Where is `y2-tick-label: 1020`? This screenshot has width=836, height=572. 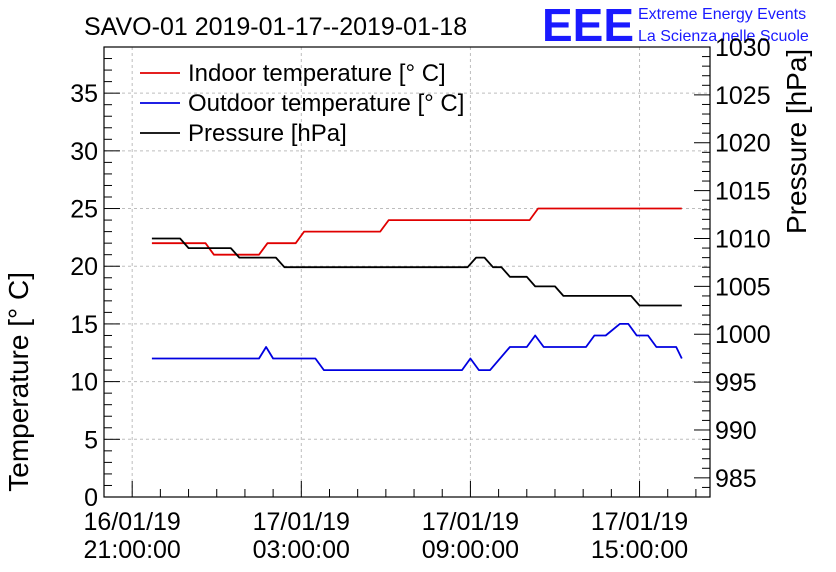
y2-tick-label: 1020 is located at coordinates (743, 144).